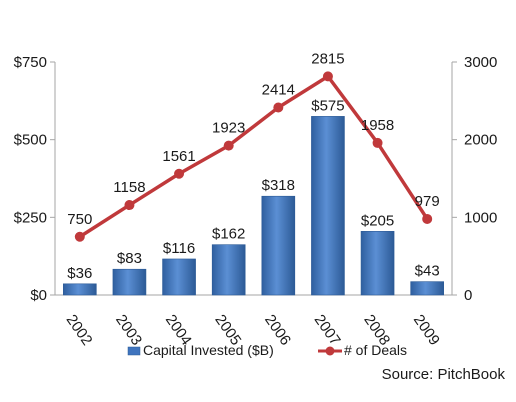  What do you see at coordinates (427, 201) in the screenshot?
I see `line-data-label: 979` at bounding box center [427, 201].